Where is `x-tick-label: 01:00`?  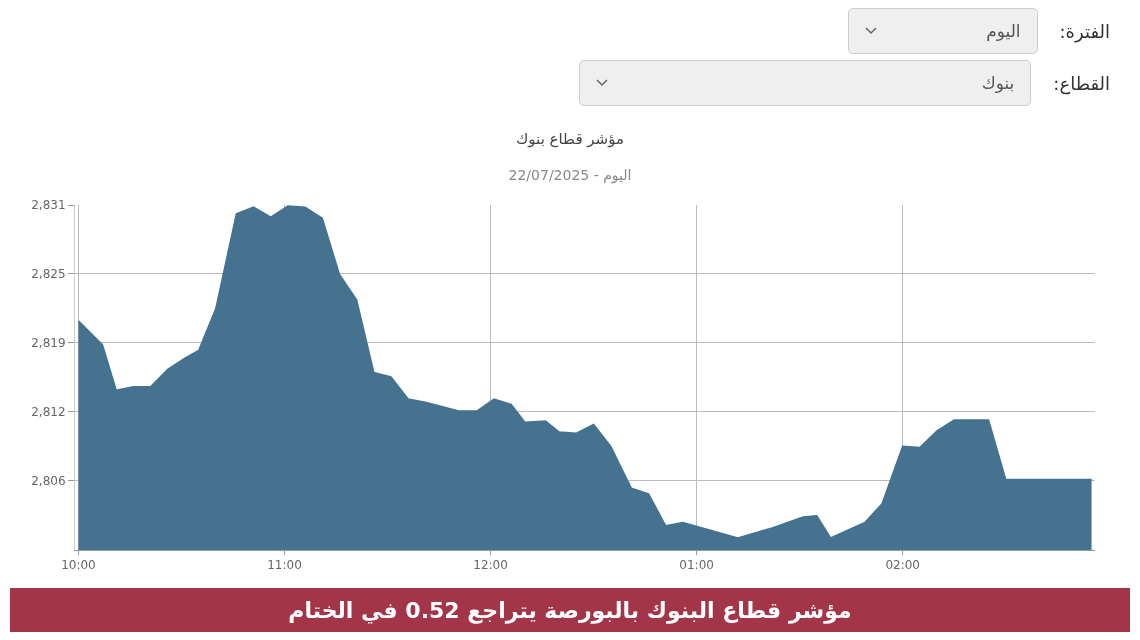
x-tick-label: 01:00 is located at coordinates (696, 565).